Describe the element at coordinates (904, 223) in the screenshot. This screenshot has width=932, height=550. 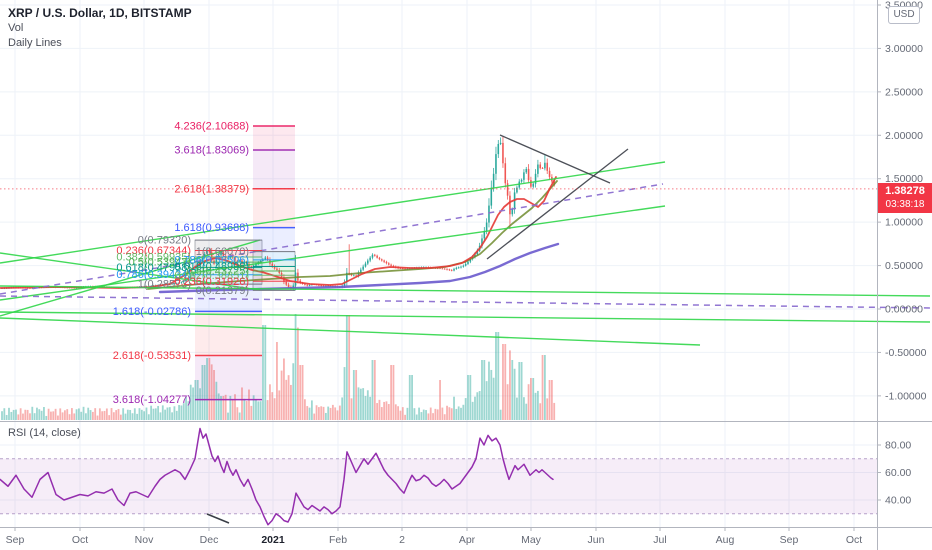
I see `axis-or-level-label: 1.00000` at that location.